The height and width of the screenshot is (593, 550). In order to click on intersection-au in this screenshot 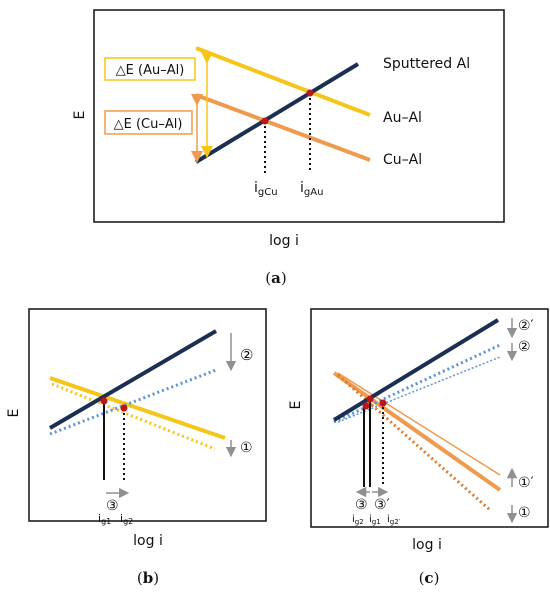, I will do `click(310, 93)`.